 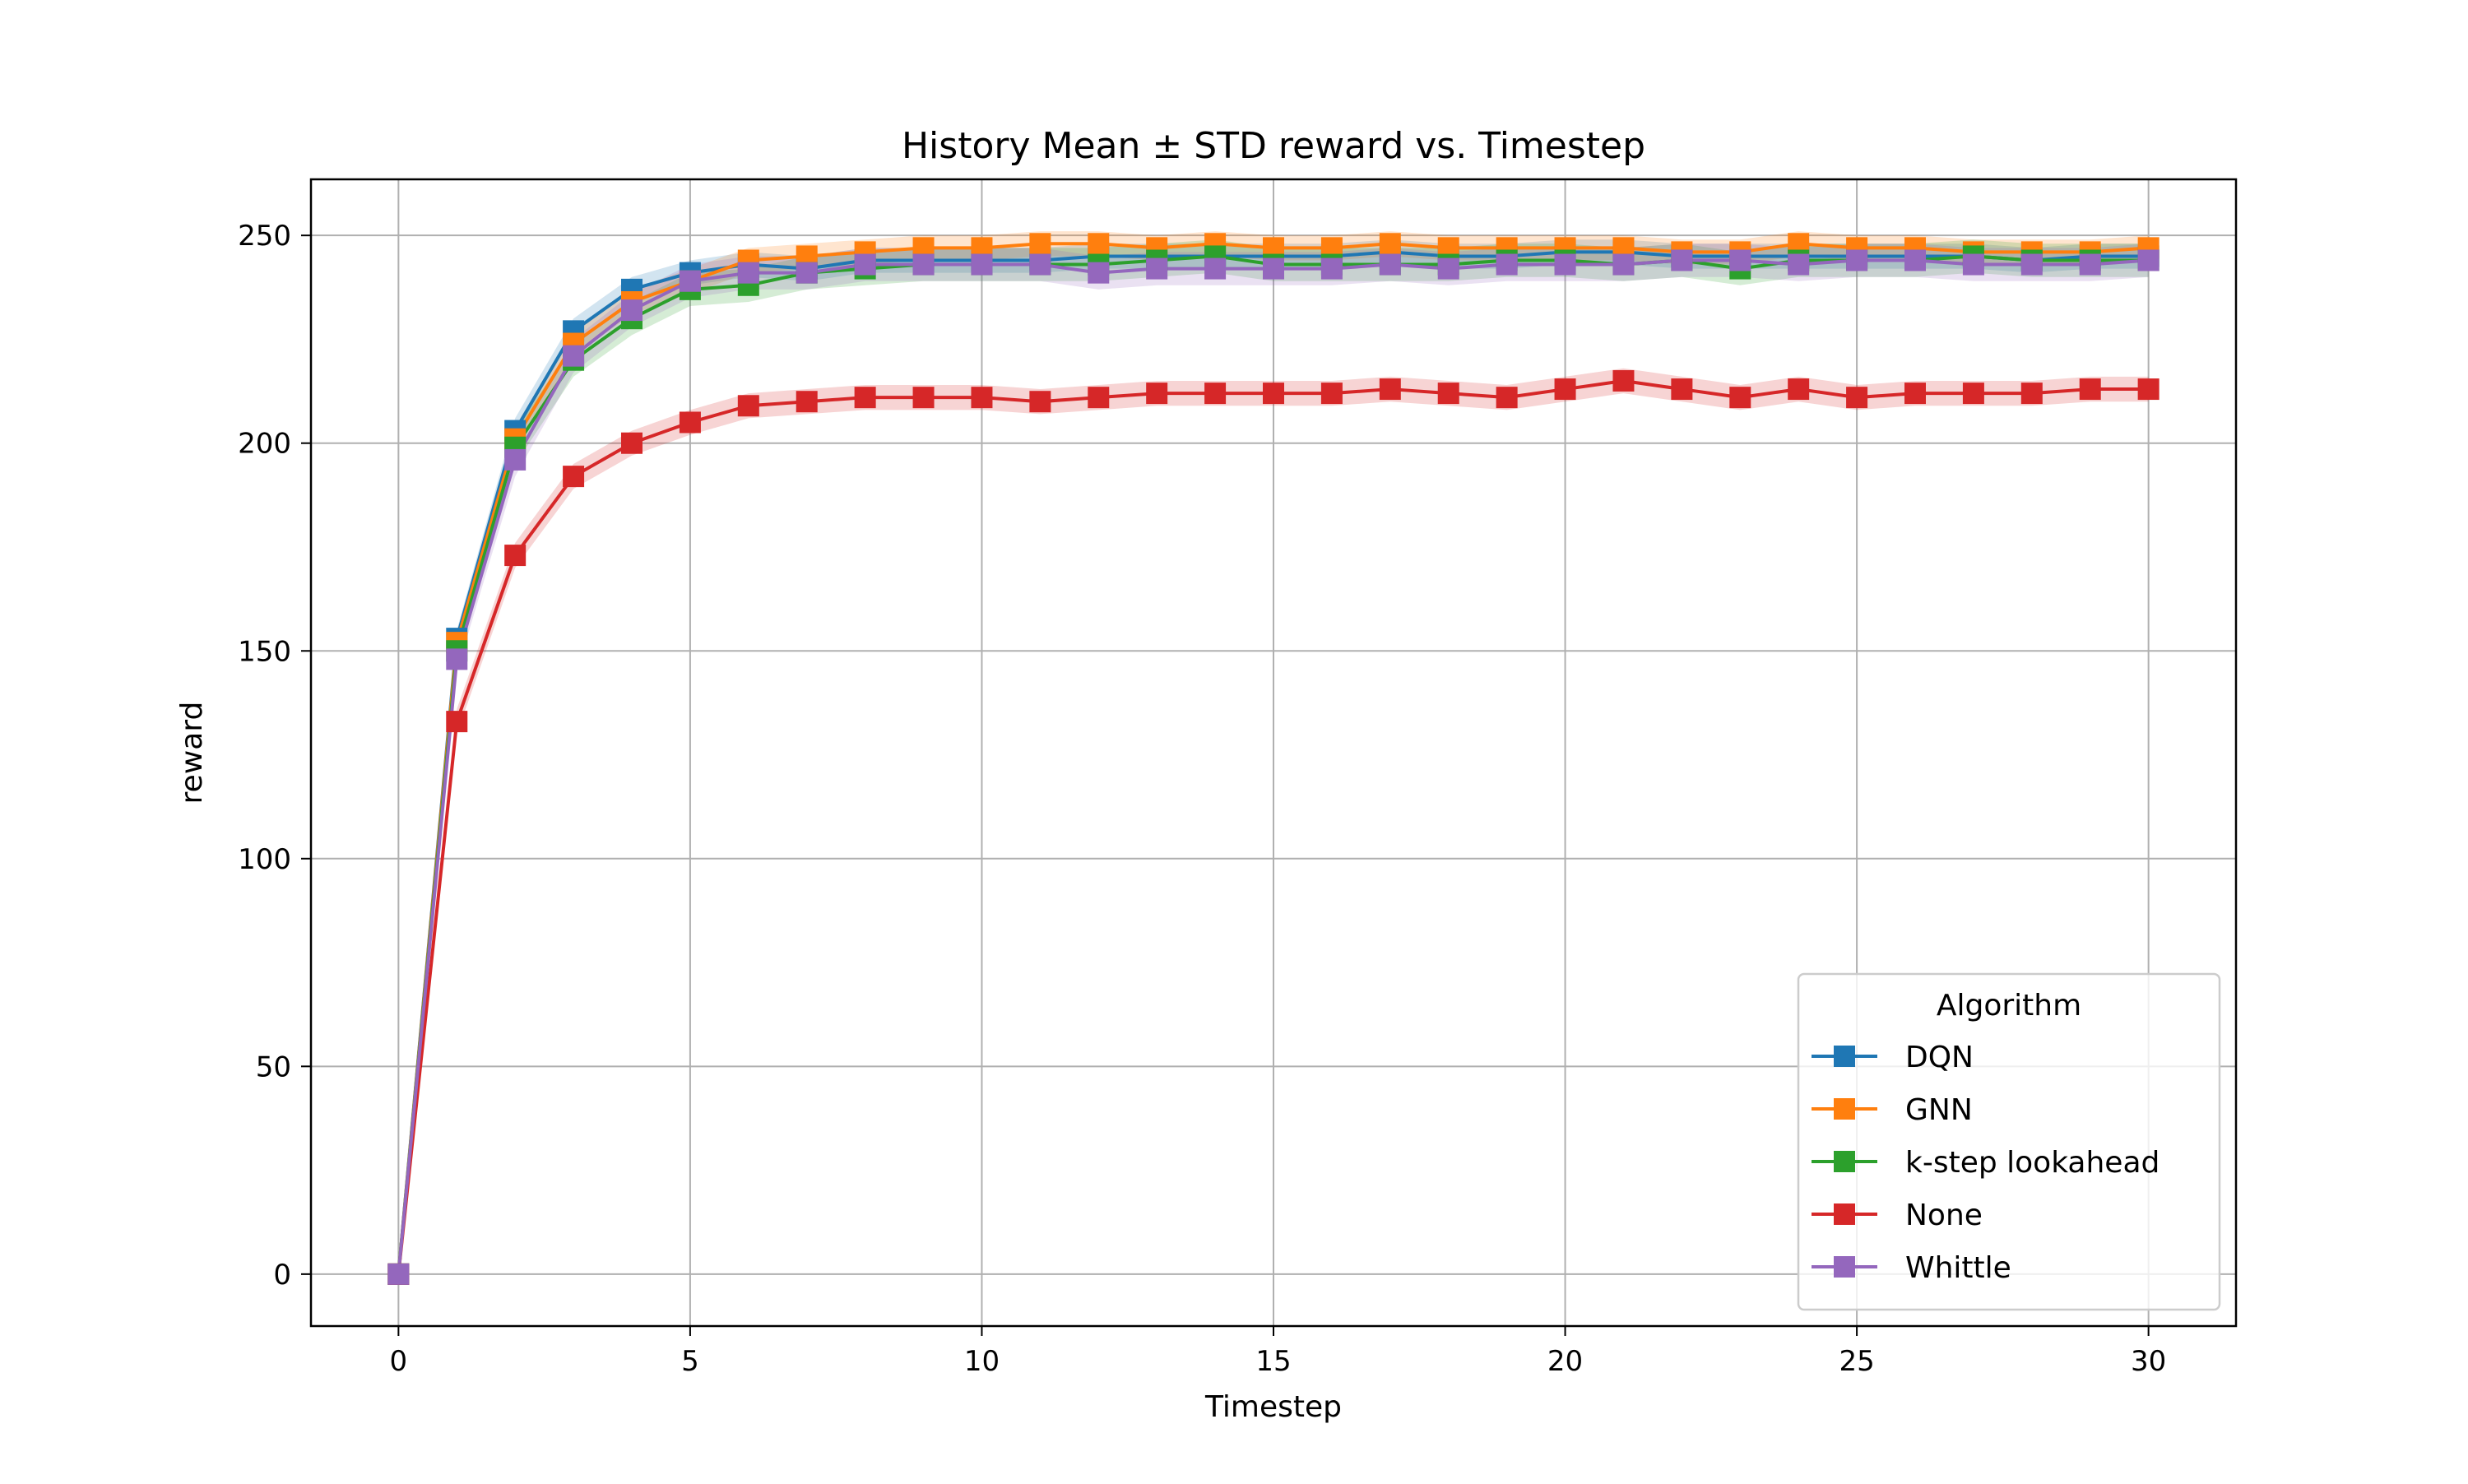 I want to click on legend-label: GNN, so click(x=1939, y=1110).